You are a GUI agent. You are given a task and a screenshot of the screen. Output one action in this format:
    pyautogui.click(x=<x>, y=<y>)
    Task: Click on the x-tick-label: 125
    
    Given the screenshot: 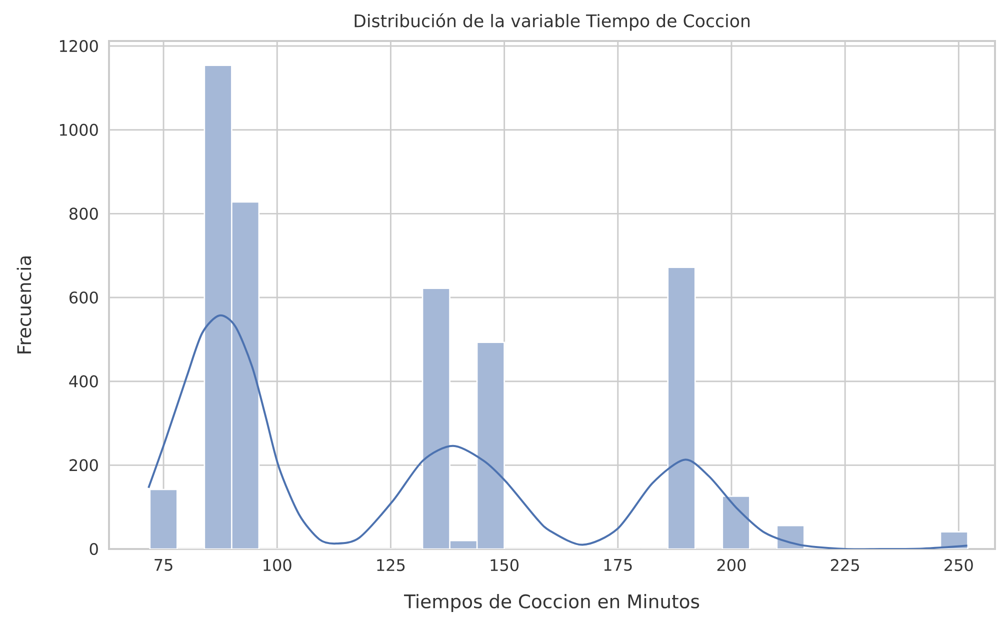 What is the action you would take?
    pyautogui.click(x=391, y=565)
    